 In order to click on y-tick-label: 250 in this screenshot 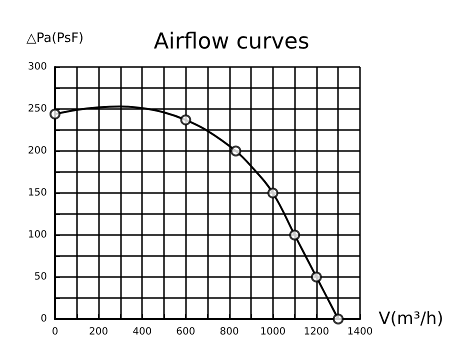, I will do `click(37, 109)`.